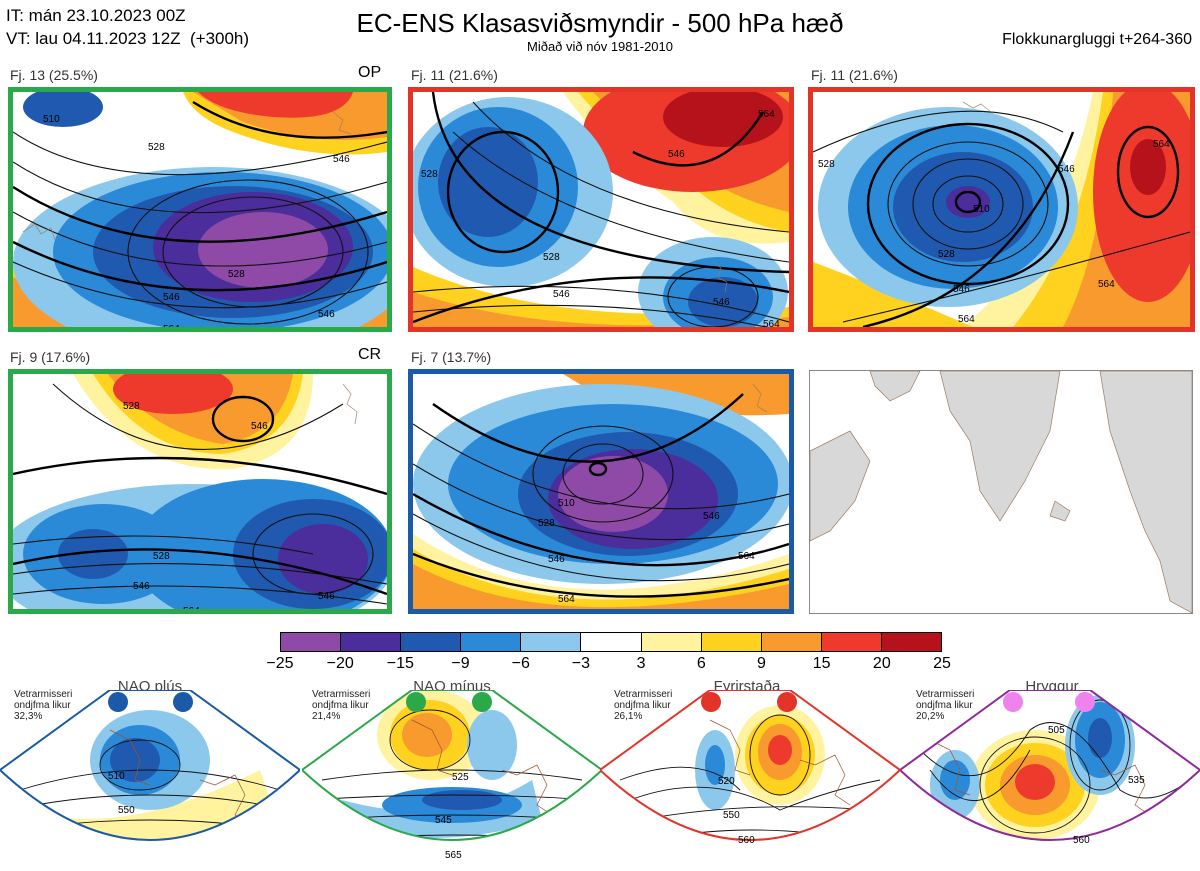  I want to click on regime-4-marker-right, so click(1085, 702).